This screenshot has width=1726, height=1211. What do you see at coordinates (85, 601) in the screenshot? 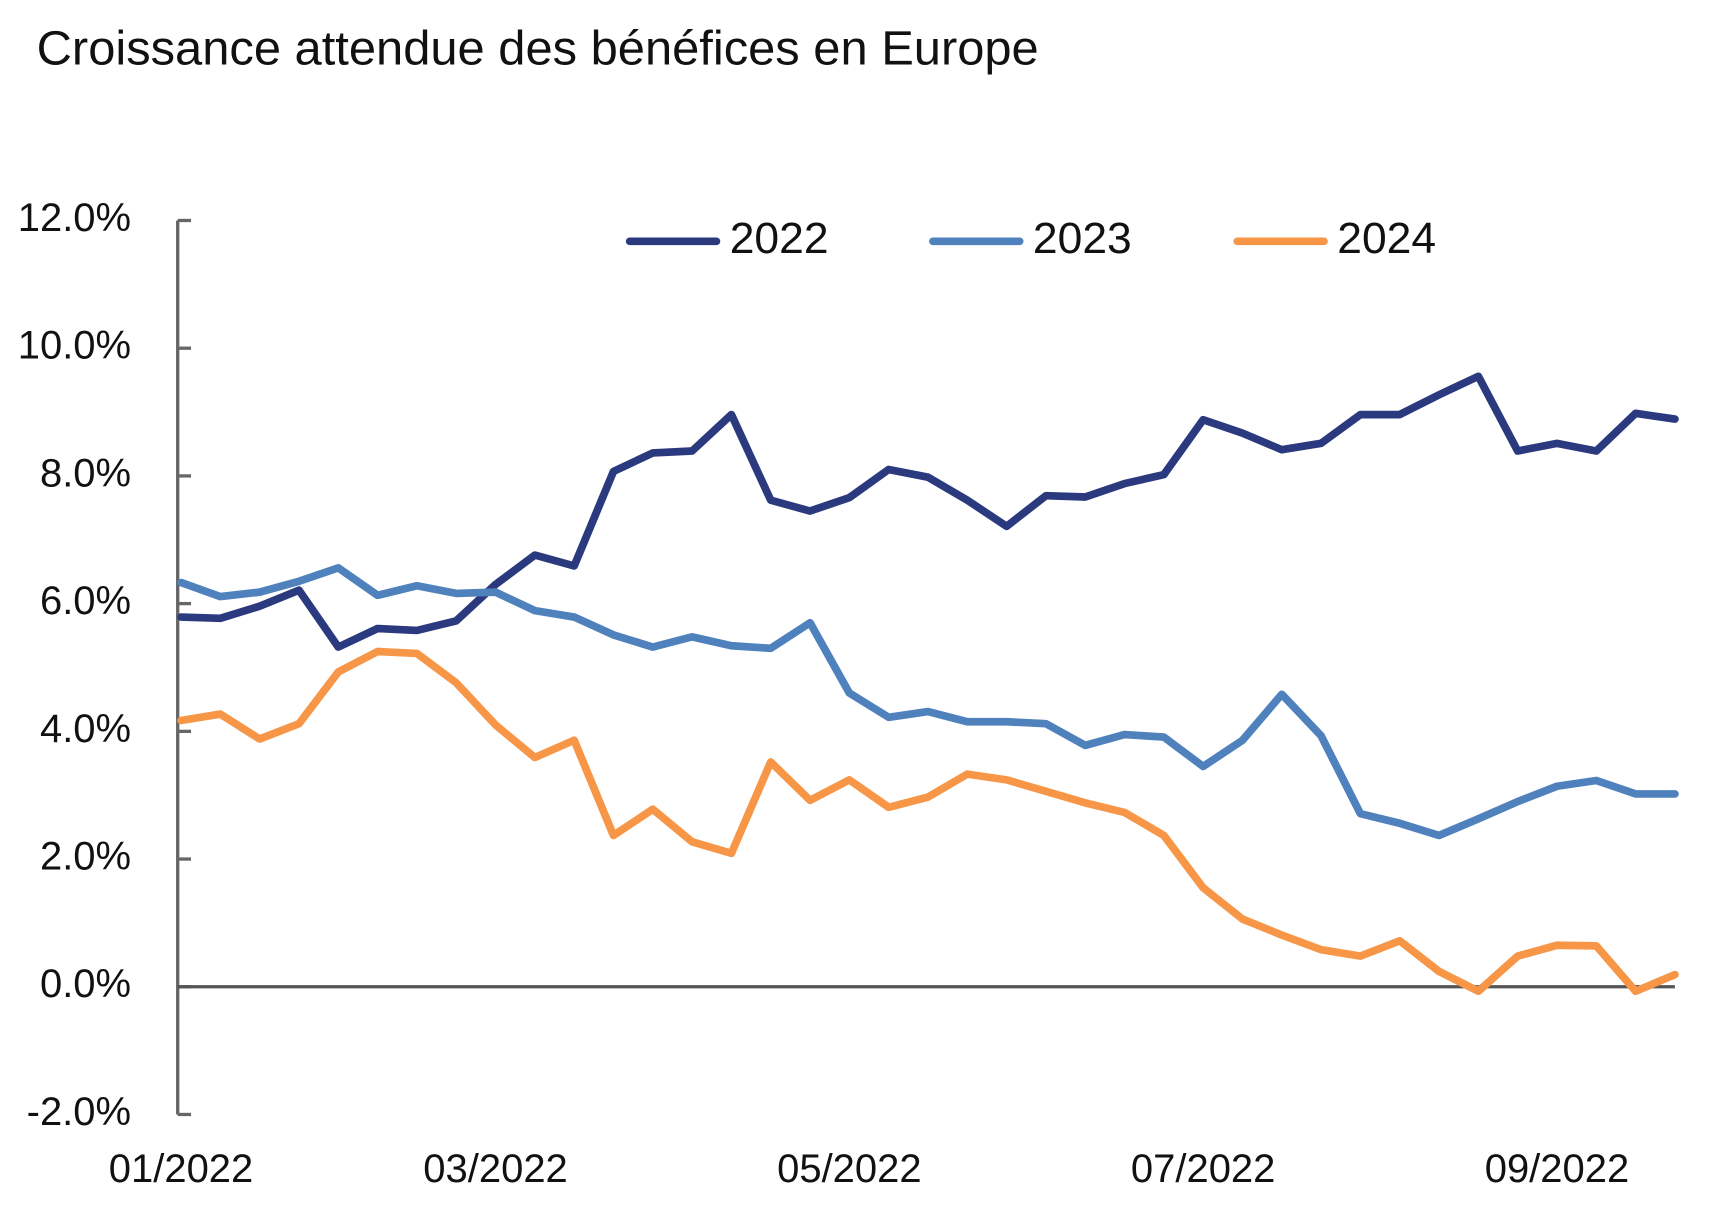
I see `y-tick-label: 6.0%` at bounding box center [85, 601].